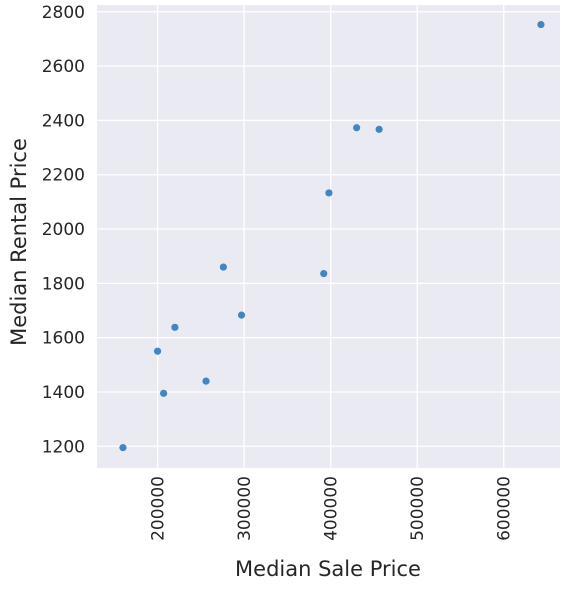  What do you see at coordinates (63, 339) in the screenshot?
I see `y-tick-label: 1600` at bounding box center [63, 339].